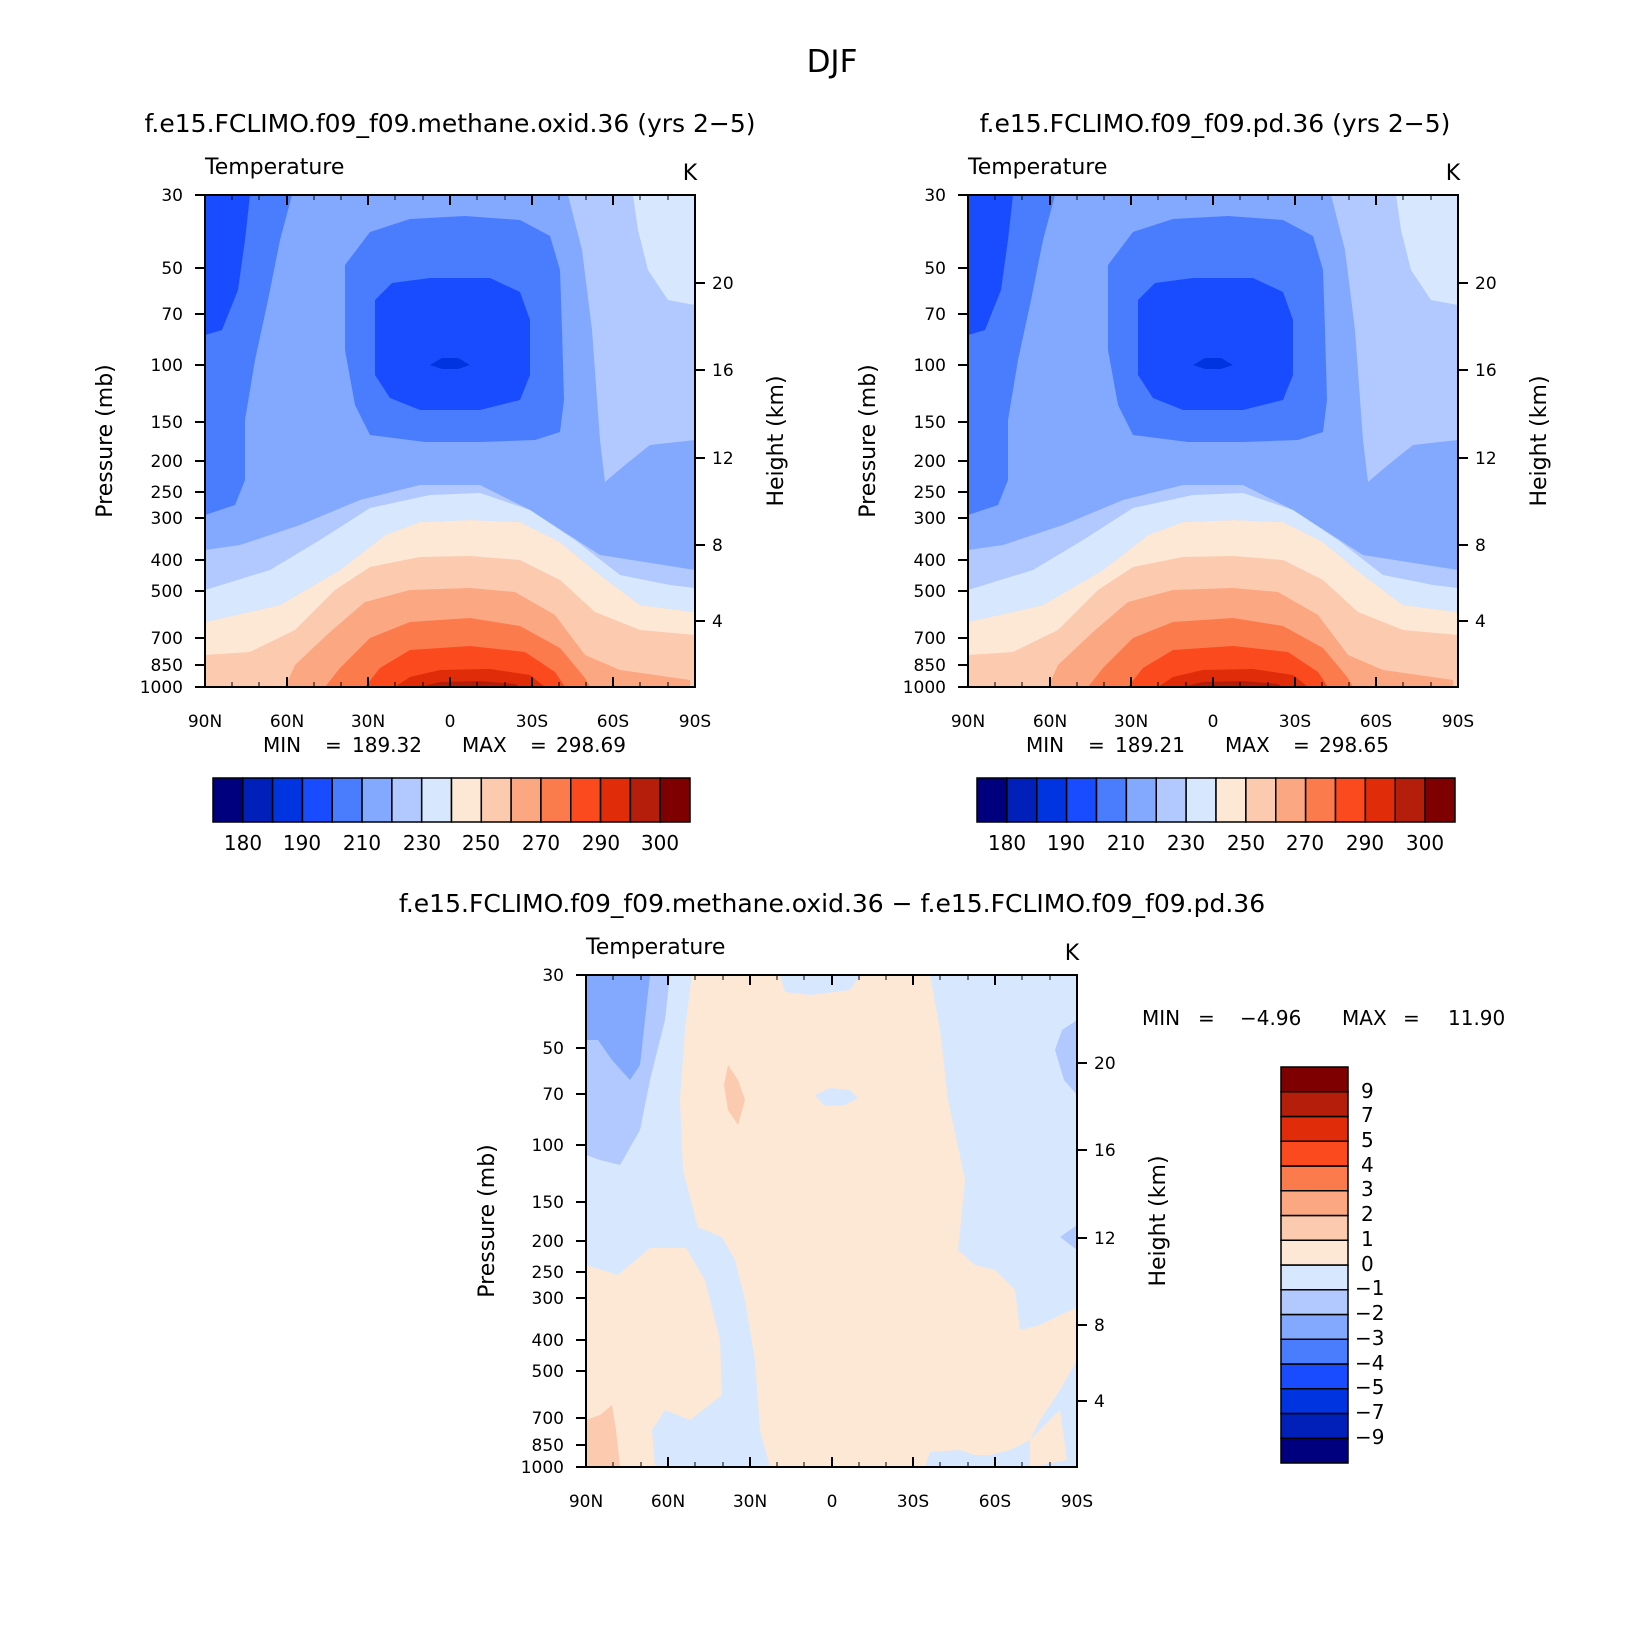 This screenshot has width=1652, height=1652. Describe the element at coordinates (302, 843) in the screenshot. I see `colorbar-label: 190` at that location.